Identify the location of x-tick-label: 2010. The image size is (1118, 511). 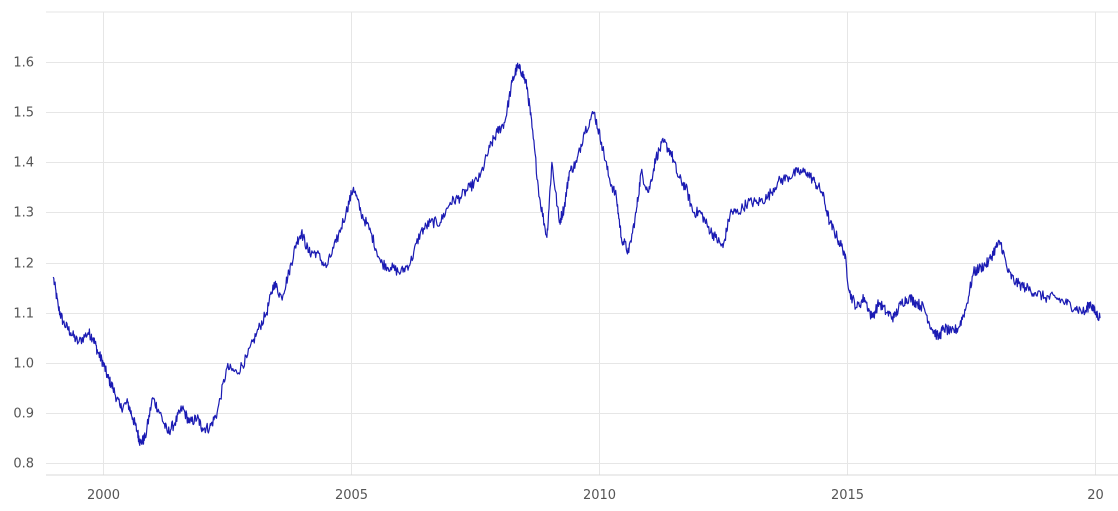
(599, 495).